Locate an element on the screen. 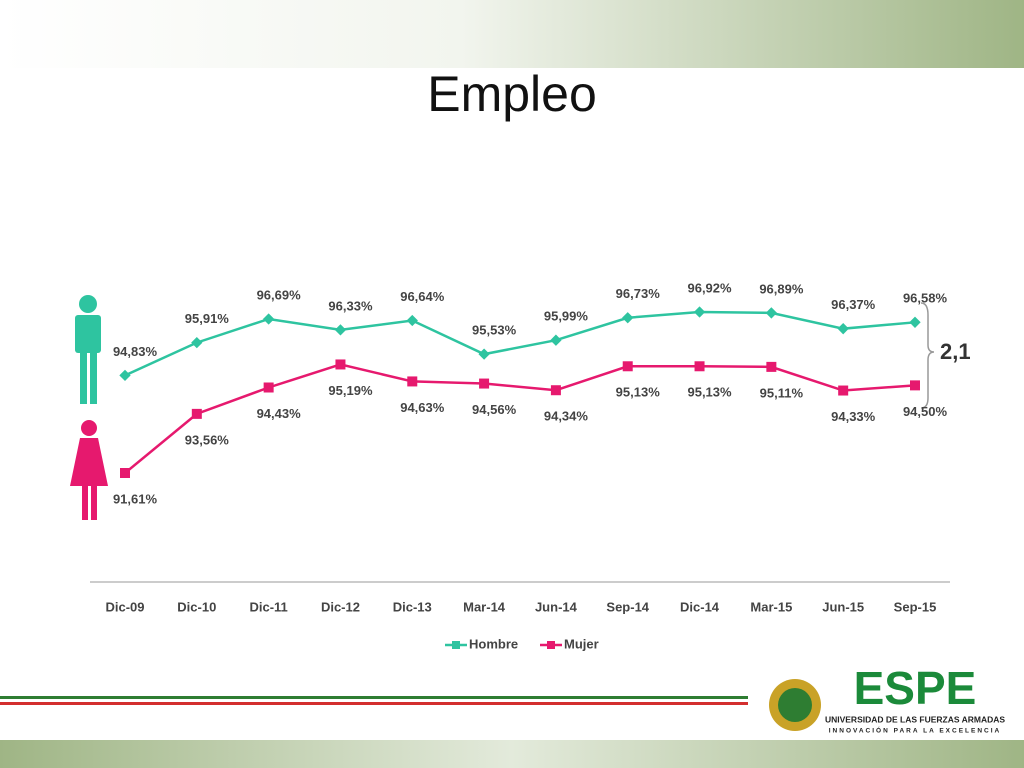  data-label: 94,50% is located at coordinates (925, 411).